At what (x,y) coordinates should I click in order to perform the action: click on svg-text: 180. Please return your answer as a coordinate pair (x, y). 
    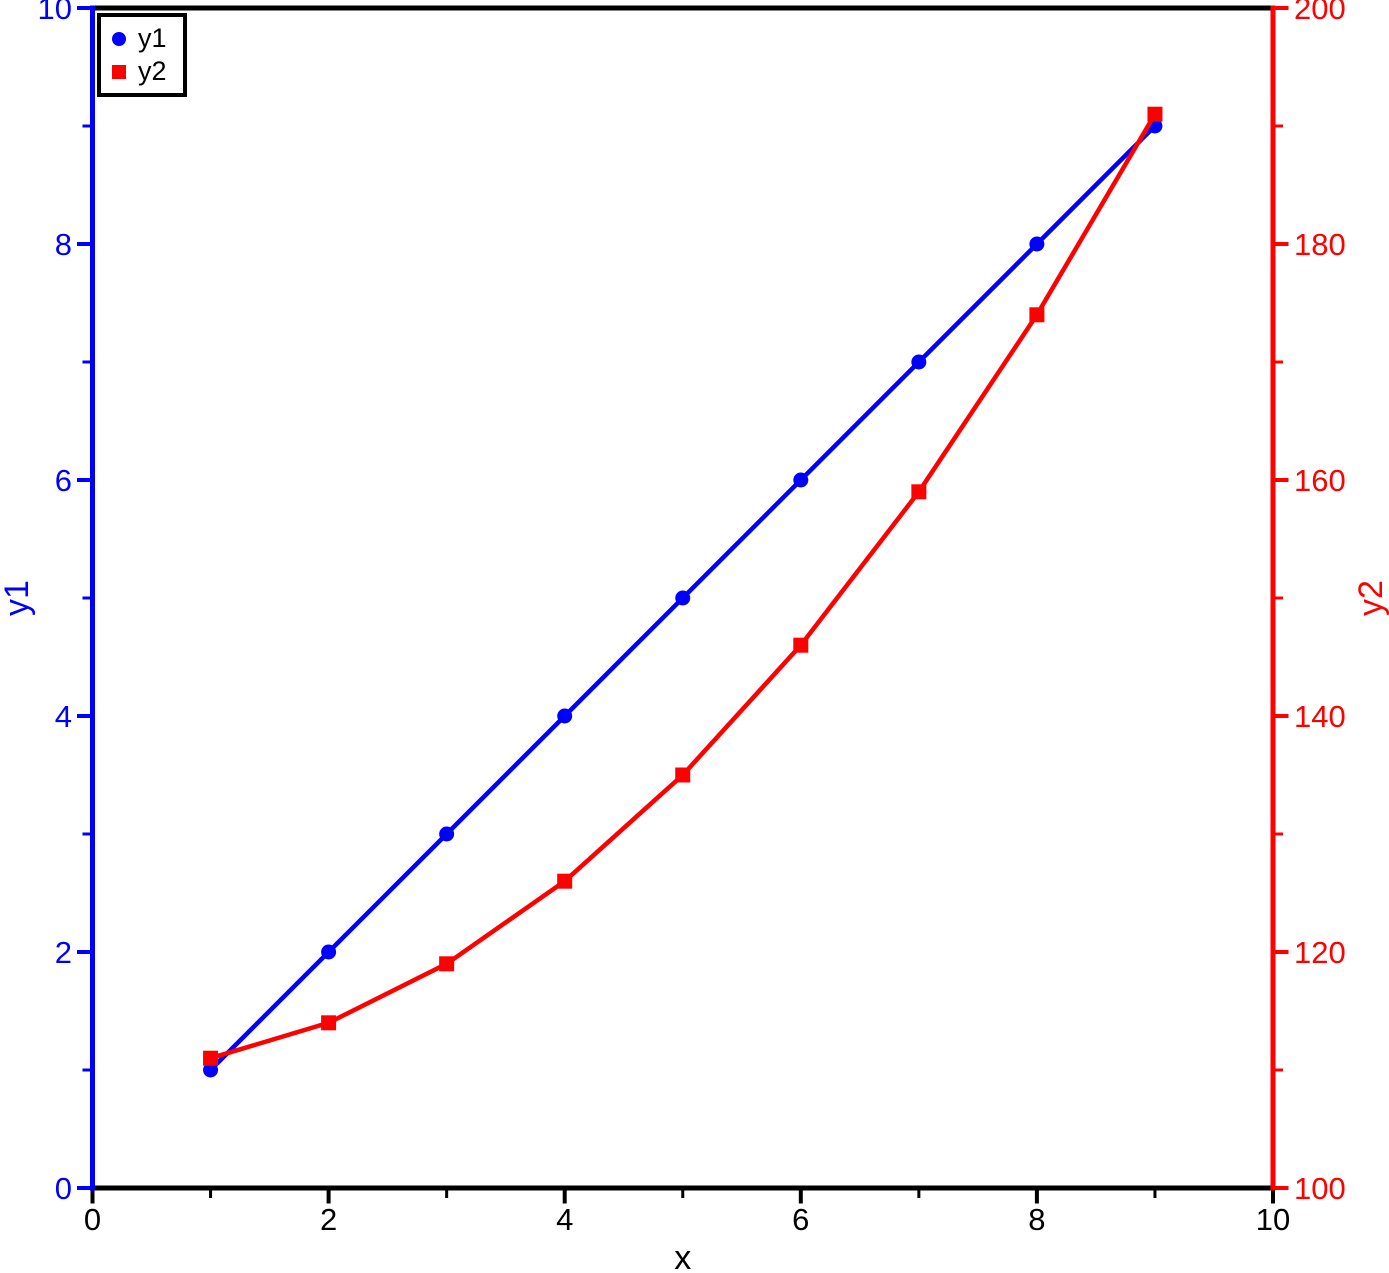
    Looking at the image, I should click on (1320, 244).